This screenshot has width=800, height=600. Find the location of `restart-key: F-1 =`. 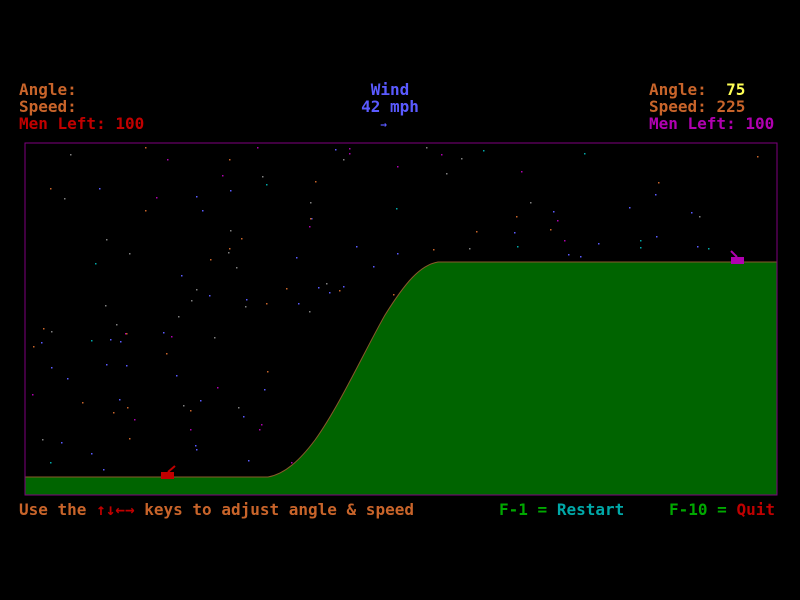

restart-key: F-1 = is located at coordinates (523, 509).